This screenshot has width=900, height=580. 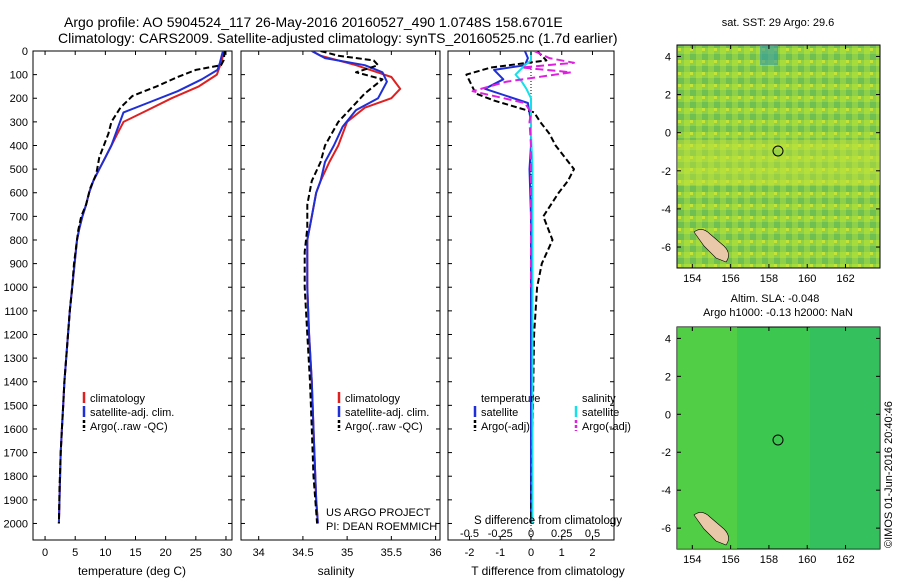 I want to click on depth-tick-label: 1700, so click(x=16, y=454).